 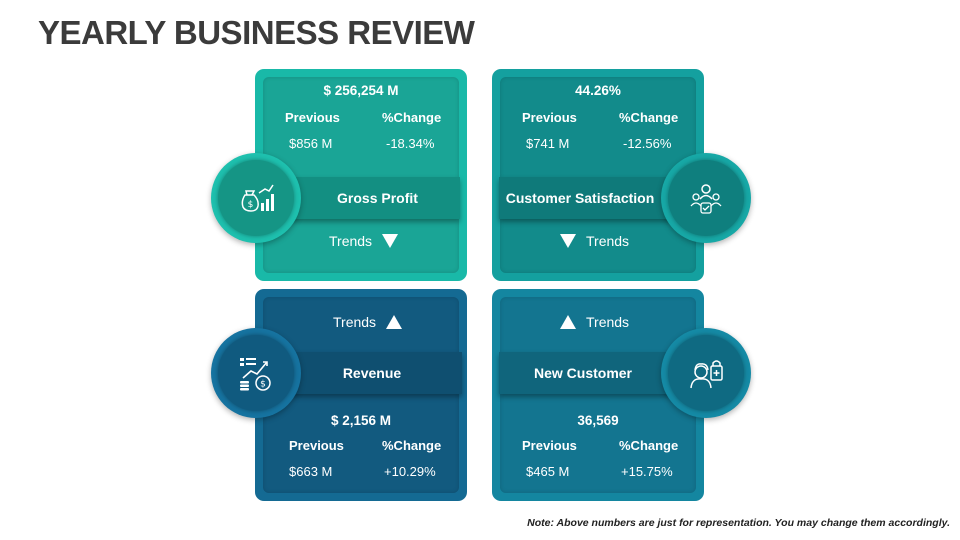 What do you see at coordinates (548, 143) in the screenshot?
I see `customer-satisfaction-previous-value: $741 M` at bounding box center [548, 143].